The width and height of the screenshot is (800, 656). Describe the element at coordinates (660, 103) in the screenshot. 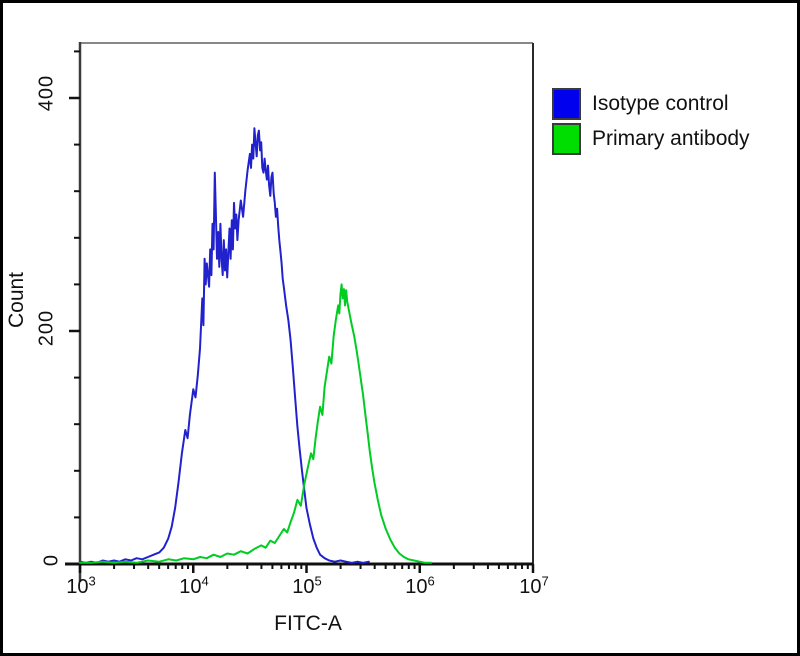

I see `legend-label-isotype-control: Isotype control` at that location.